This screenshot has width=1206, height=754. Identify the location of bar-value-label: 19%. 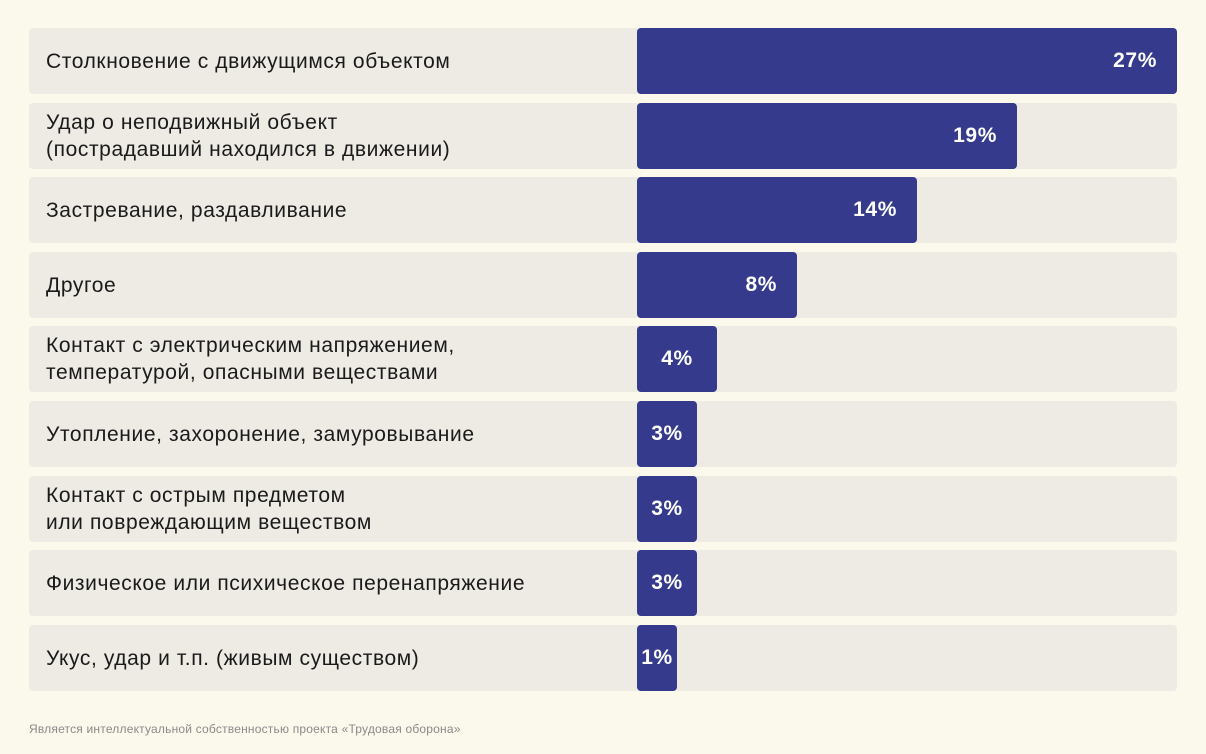
(975, 135).